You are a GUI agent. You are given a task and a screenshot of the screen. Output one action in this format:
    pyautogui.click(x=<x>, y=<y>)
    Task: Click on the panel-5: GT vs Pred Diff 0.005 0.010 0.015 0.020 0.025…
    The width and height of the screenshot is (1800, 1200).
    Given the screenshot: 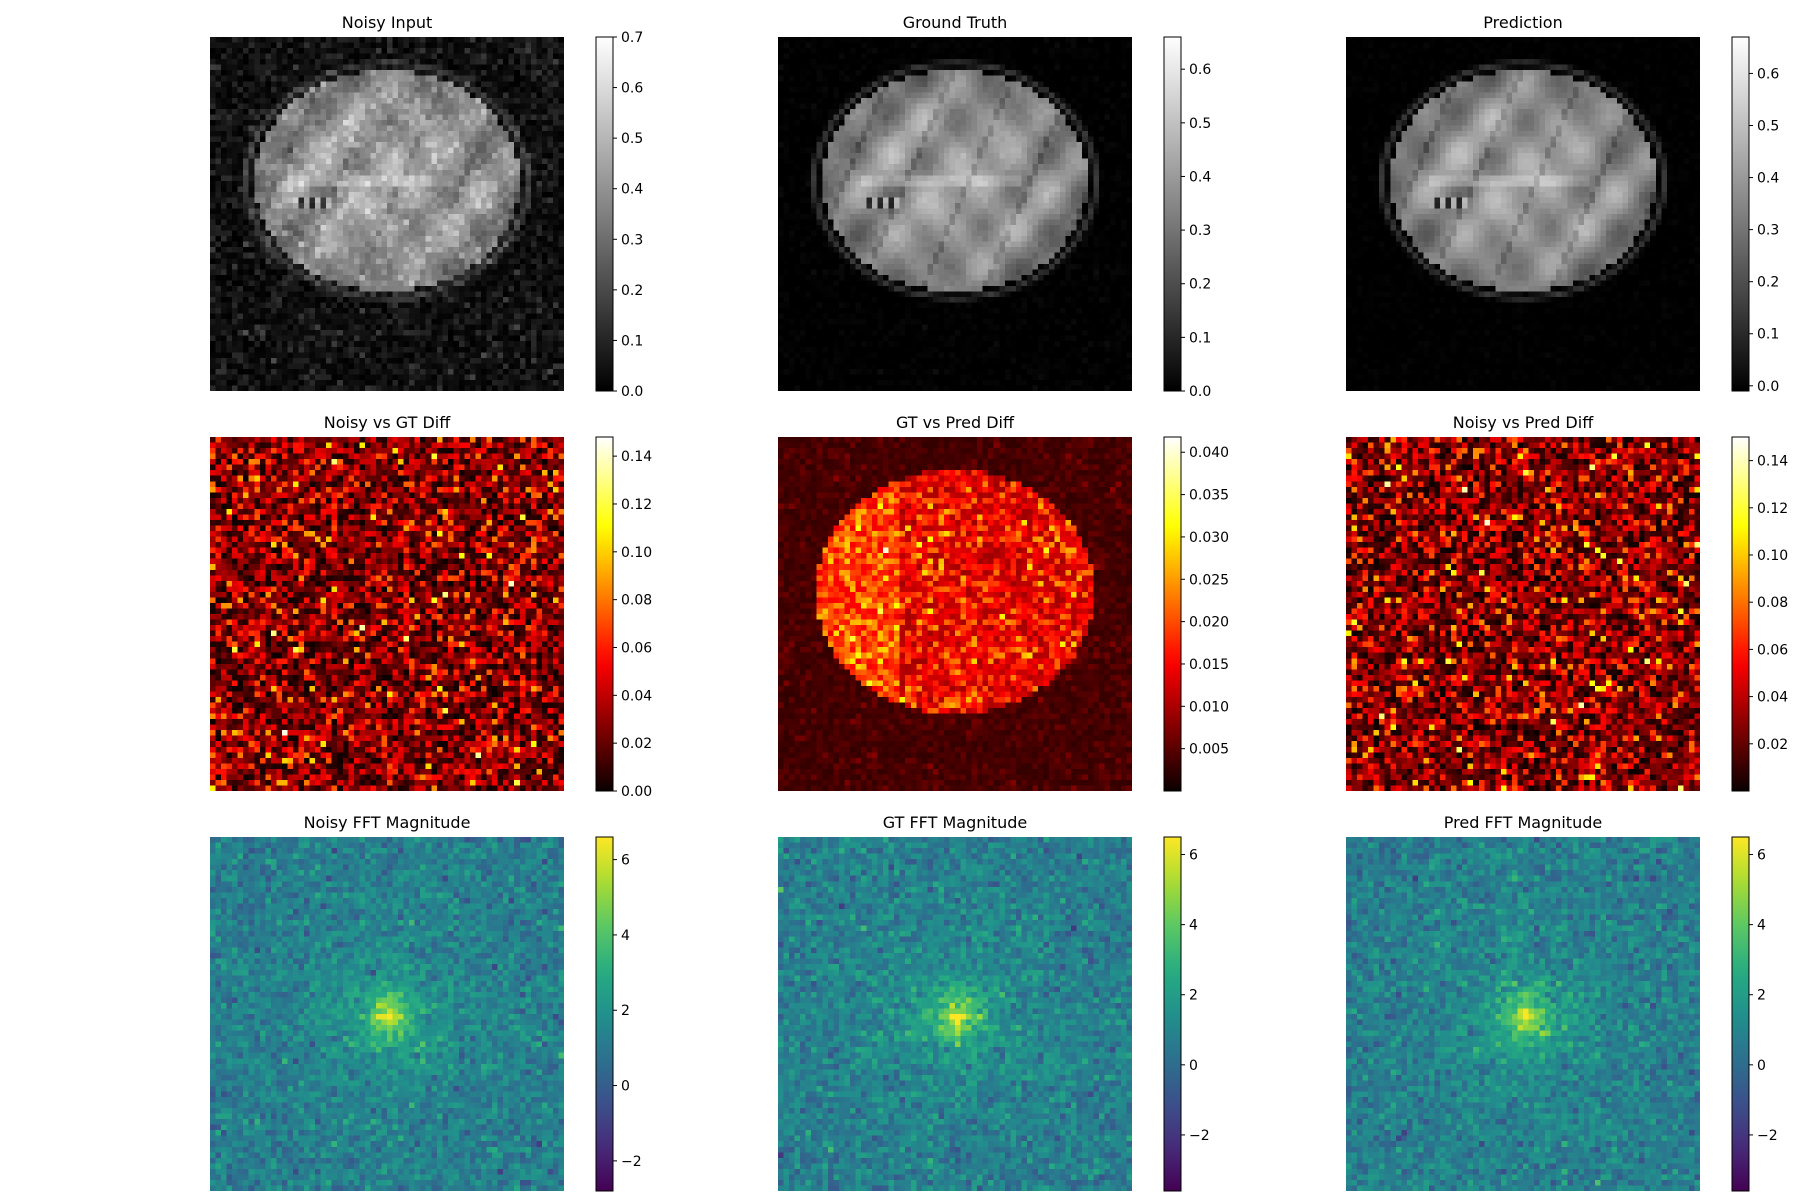 What is the action you would take?
    pyautogui.click(x=1003, y=602)
    